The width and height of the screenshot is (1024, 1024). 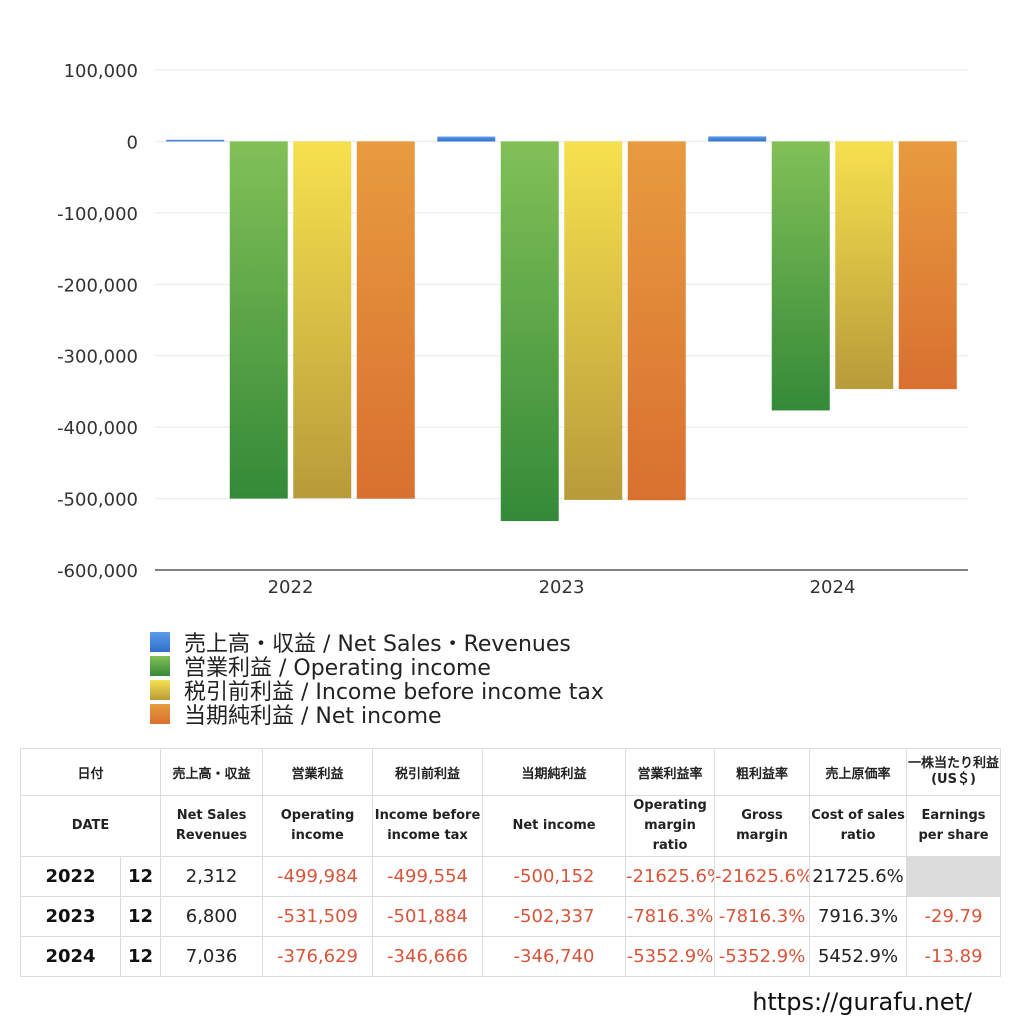 What do you see at coordinates (90, 772) in the screenshot?
I see `header-date-jp: 日付` at bounding box center [90, 772].